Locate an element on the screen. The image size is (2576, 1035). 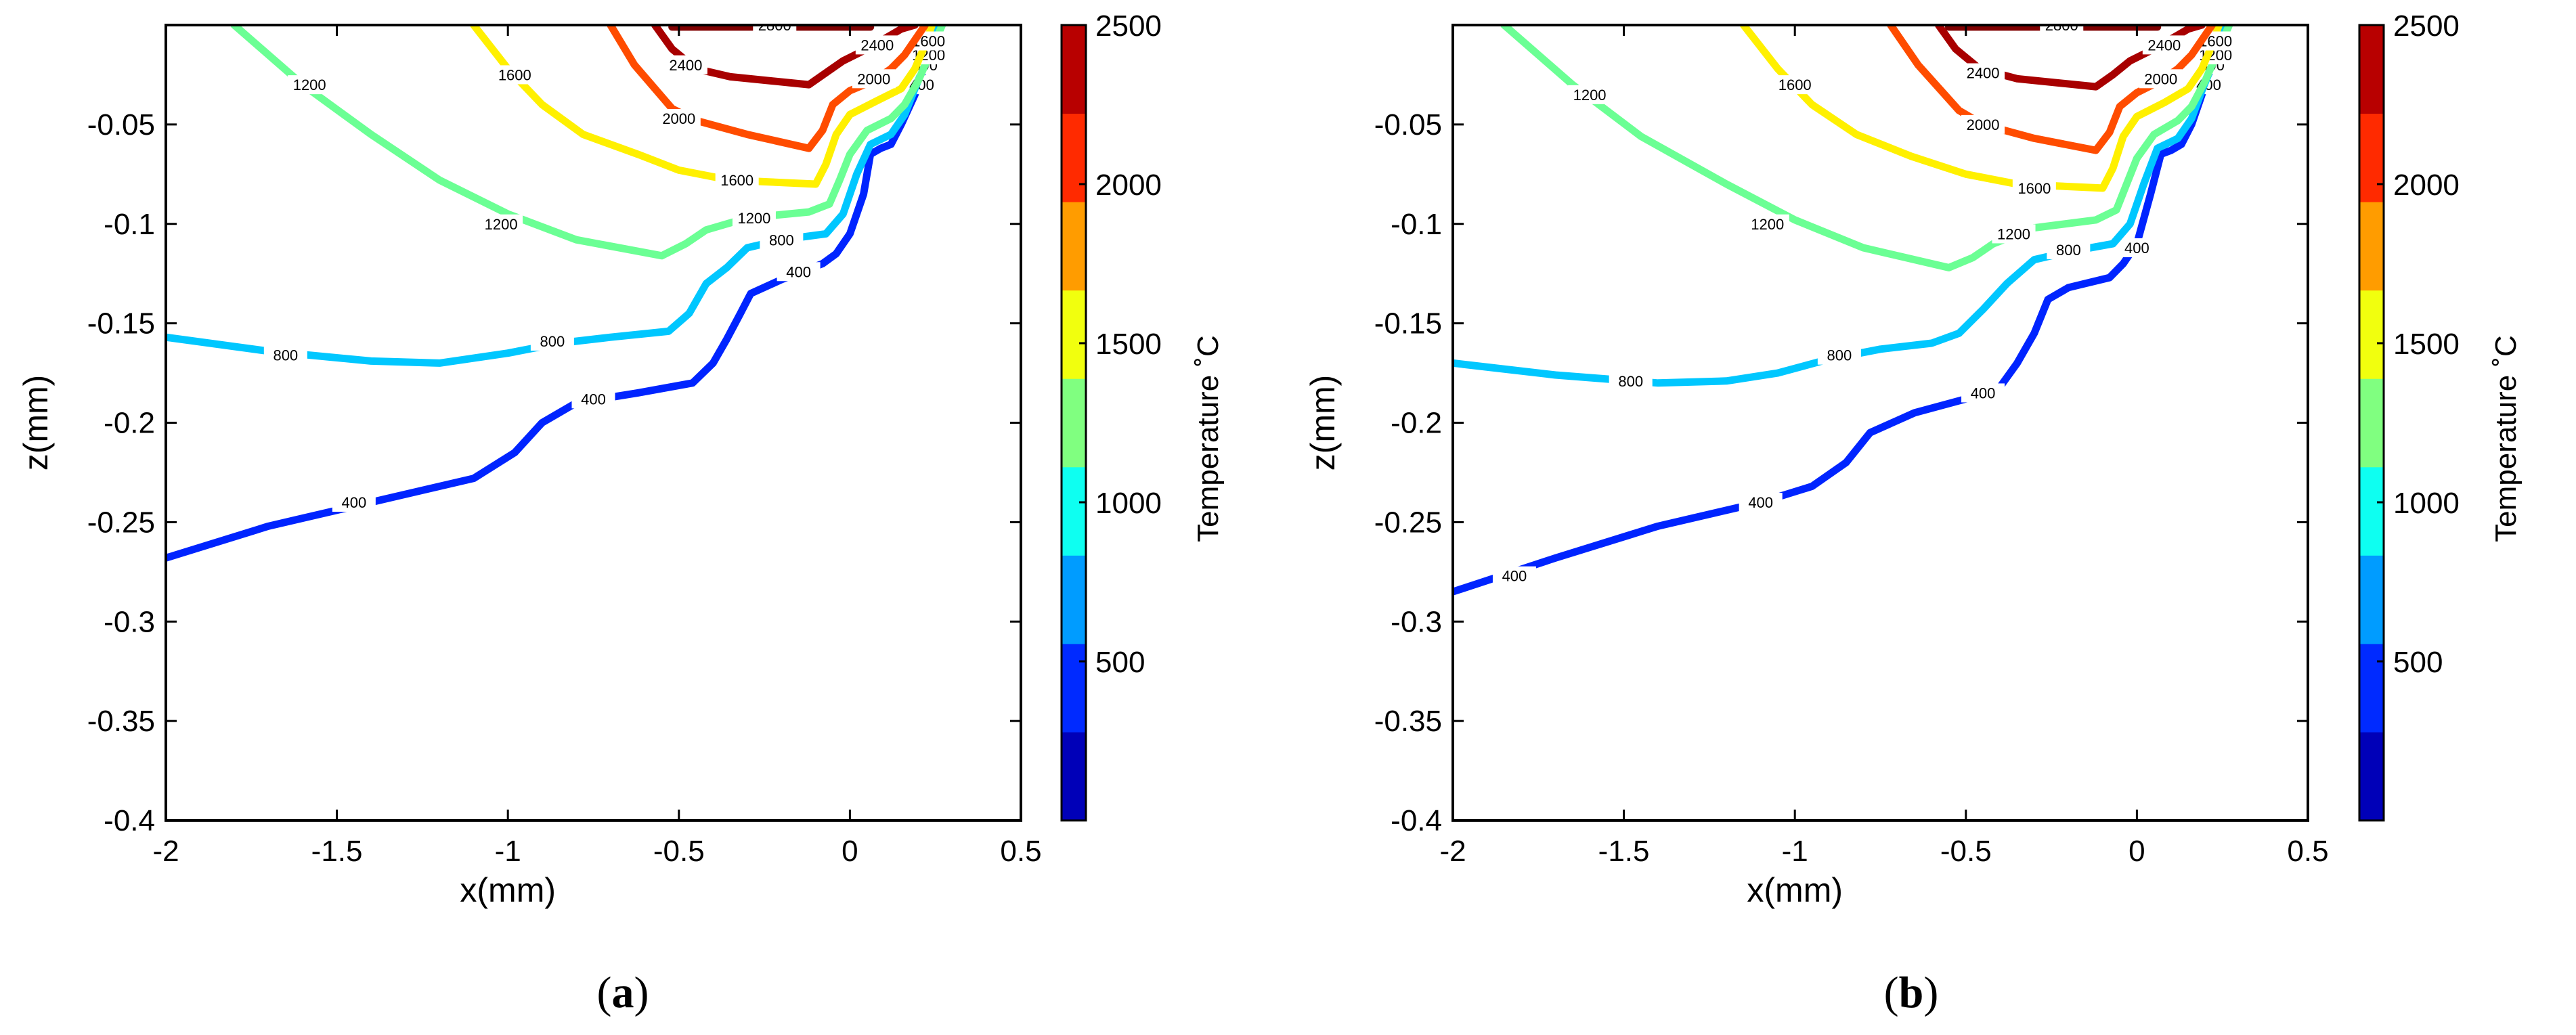
x-tick-label: -1 is located at coordinates (1795, 852).